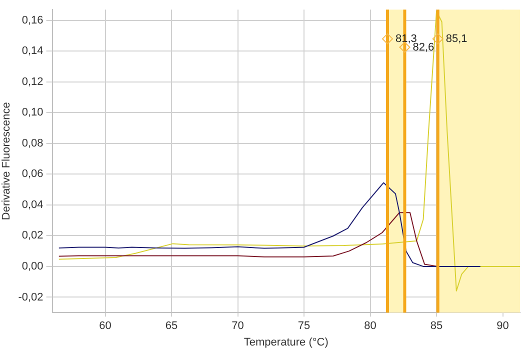  Describe the element at coordinates (33, 112) in the screenshot. I see `y-tick-label: 0,10` at that location.